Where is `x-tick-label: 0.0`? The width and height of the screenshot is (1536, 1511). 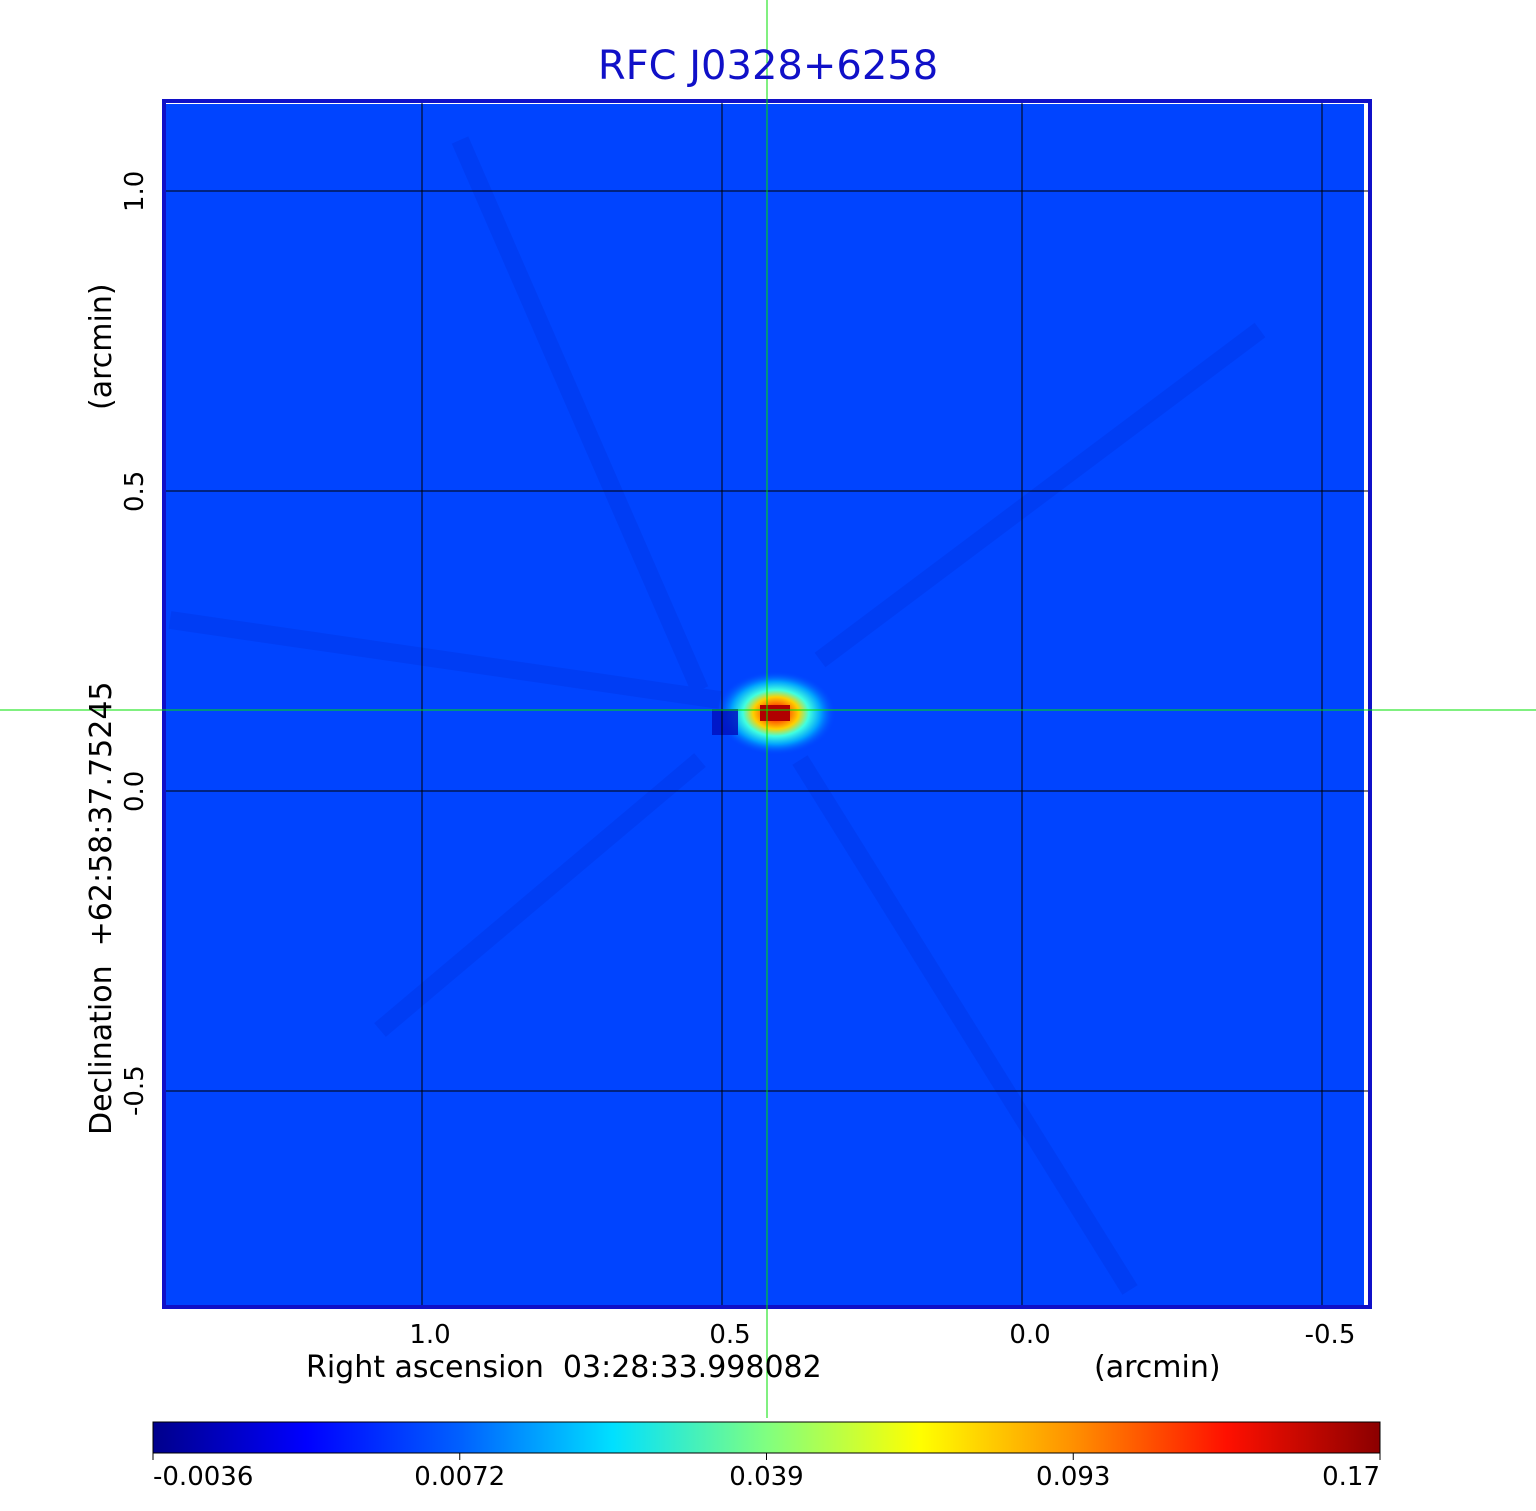 x-tick-label: 0.0 is located at coordinates (1030, 1335).